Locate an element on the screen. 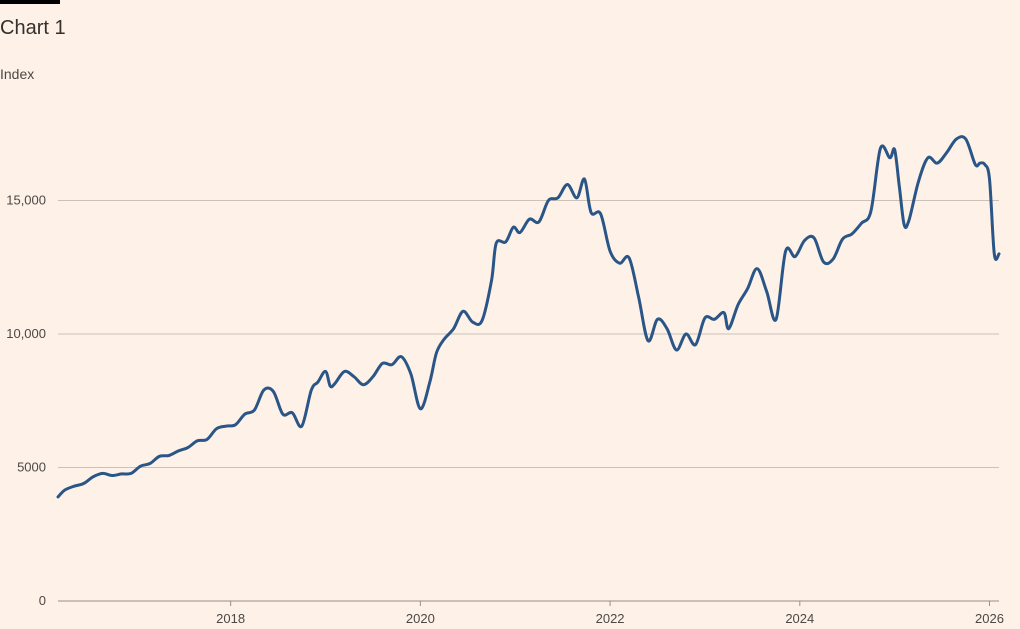 The image size is (1020, 629). x-tick-label: 2022 is located at coordinates (610, 618).